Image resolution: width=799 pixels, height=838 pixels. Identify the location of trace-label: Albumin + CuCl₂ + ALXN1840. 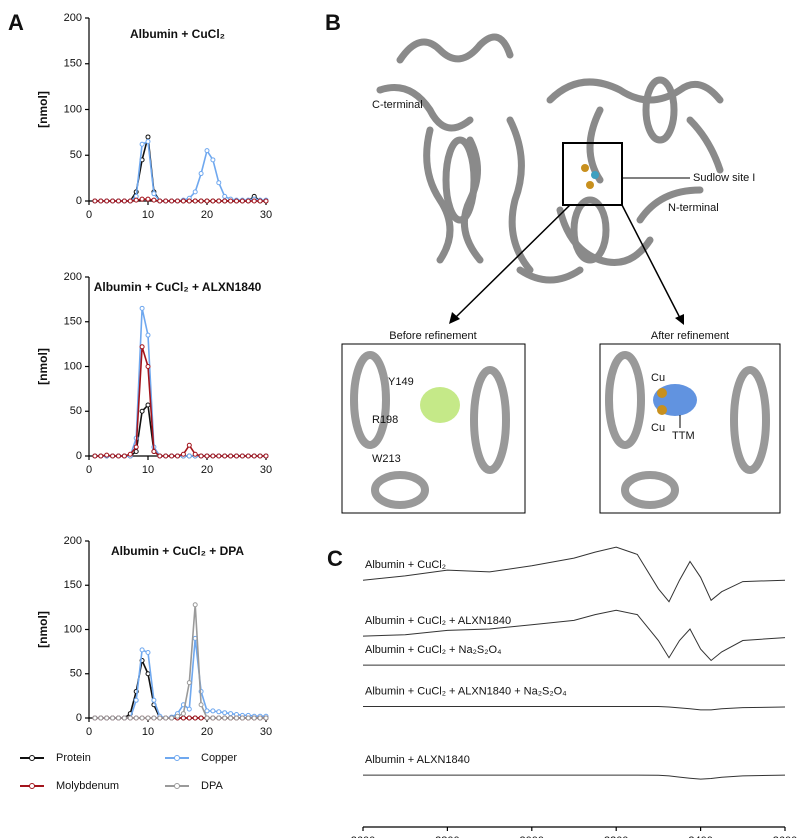
(438, 621).